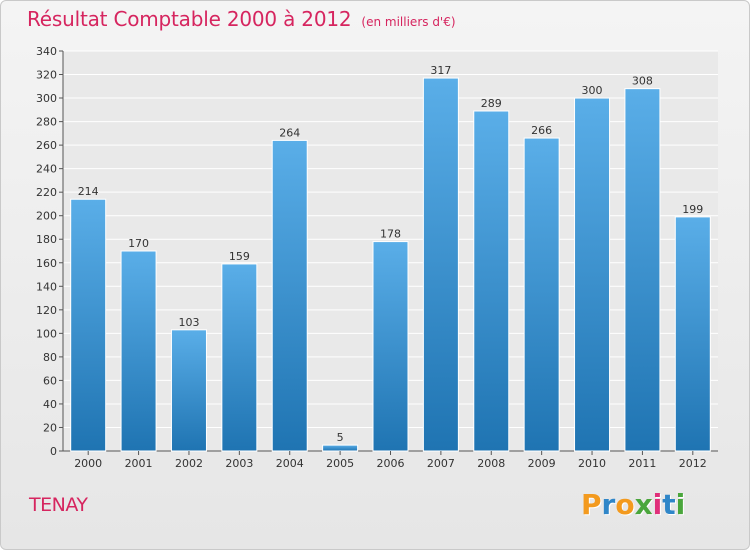 This screenshot has width=750, height=550. Describe the element at coordinates (692, 209) in the screenshot. I see `value-label-2012: 199` at that location.